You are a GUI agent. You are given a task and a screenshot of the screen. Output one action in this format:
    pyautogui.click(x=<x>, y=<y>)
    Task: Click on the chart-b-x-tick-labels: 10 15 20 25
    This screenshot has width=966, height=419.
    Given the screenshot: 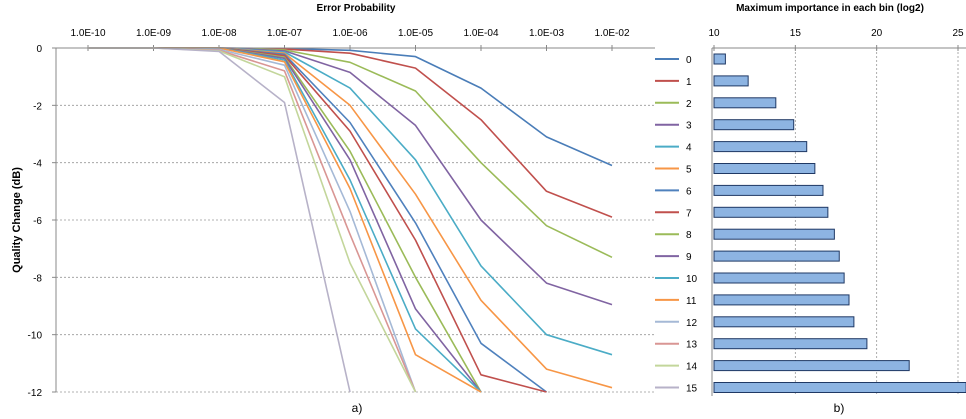 What is the action you would take?
    pyautogui.click(x=836, y=33)
    